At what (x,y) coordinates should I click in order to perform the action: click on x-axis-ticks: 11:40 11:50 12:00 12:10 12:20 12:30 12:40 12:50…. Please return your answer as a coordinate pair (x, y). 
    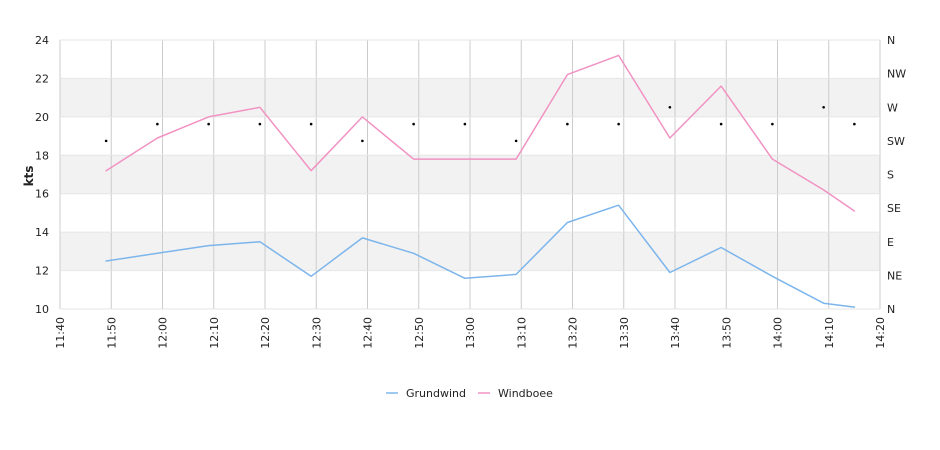
    Looking at the image, I should click on (470, 333).